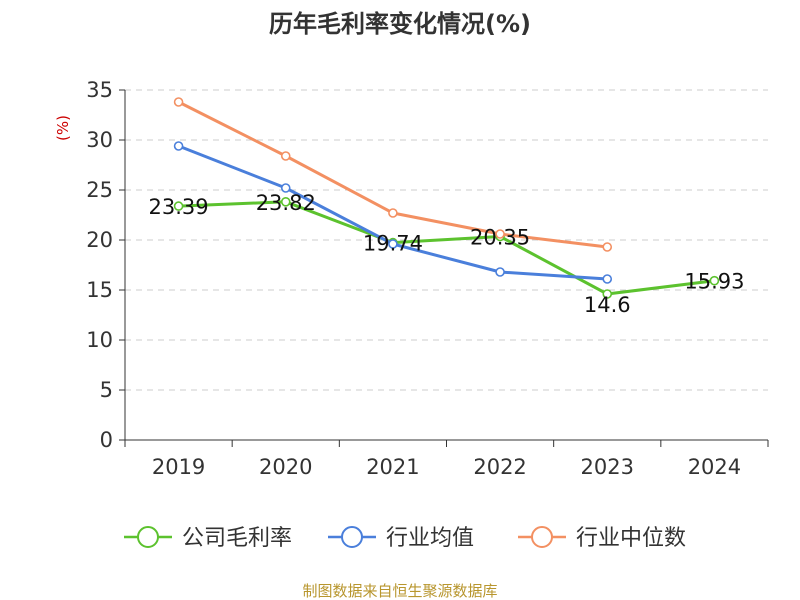 This screenshot has height=600, width=800. What do you see at coordinates (607, 279) in the screenshot?
I see `series-1-point-2023` at bounding box center [607, 279].